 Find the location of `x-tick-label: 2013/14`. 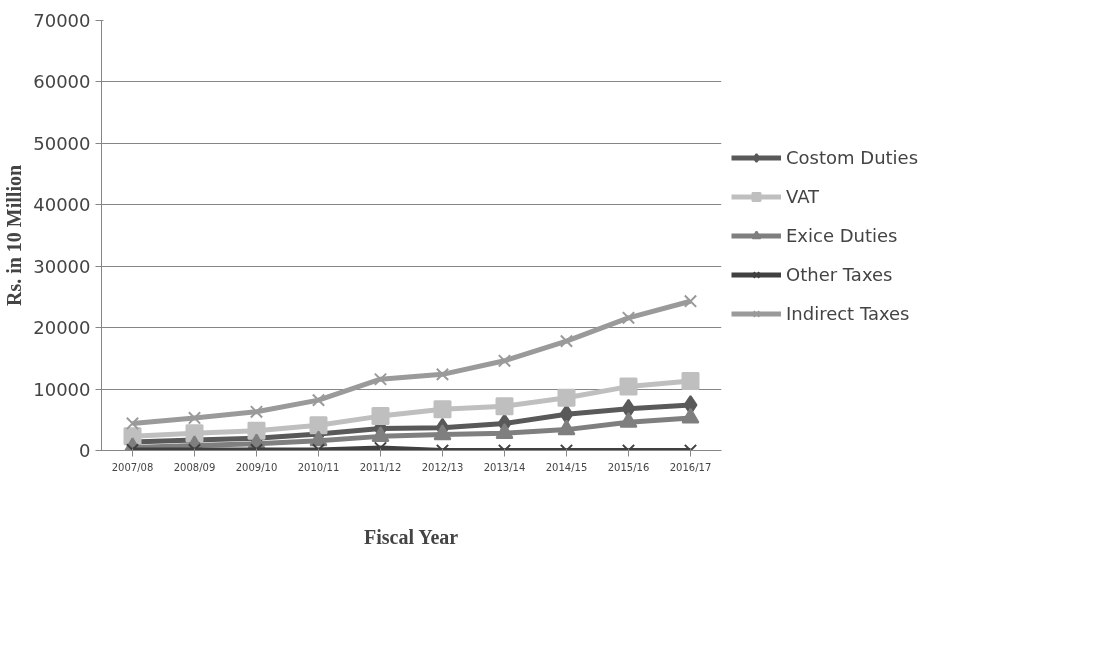

x-tick-label: 2013/14 is located at coordinates (504, 467).